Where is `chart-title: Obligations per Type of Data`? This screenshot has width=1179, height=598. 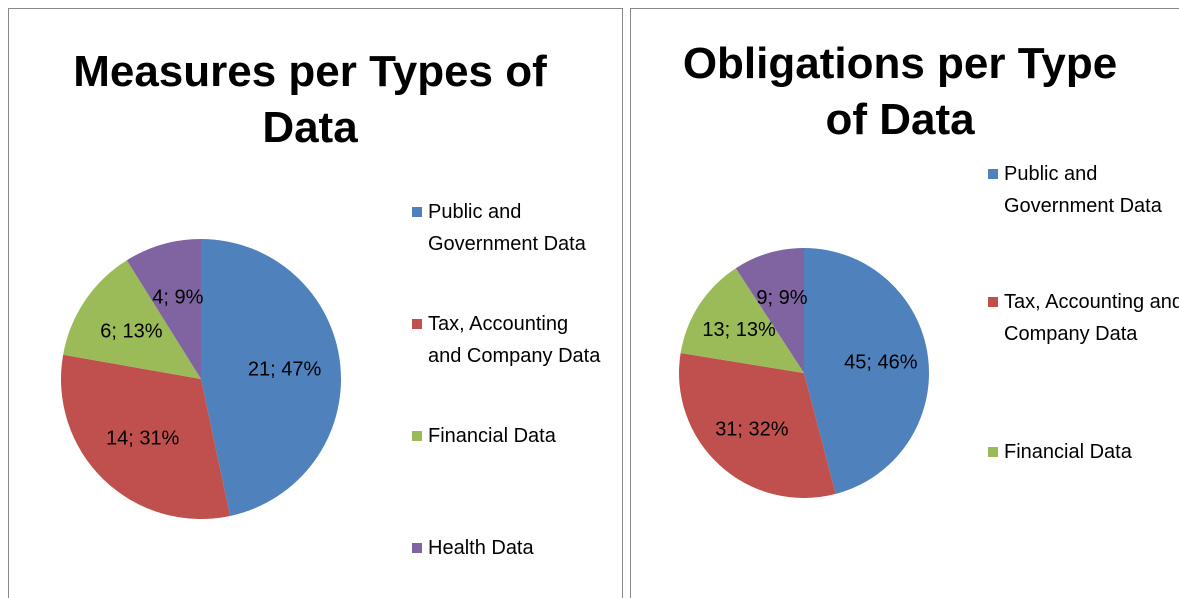 chart-title: Obligations per Type of Data is located at coordinates (900, 91).